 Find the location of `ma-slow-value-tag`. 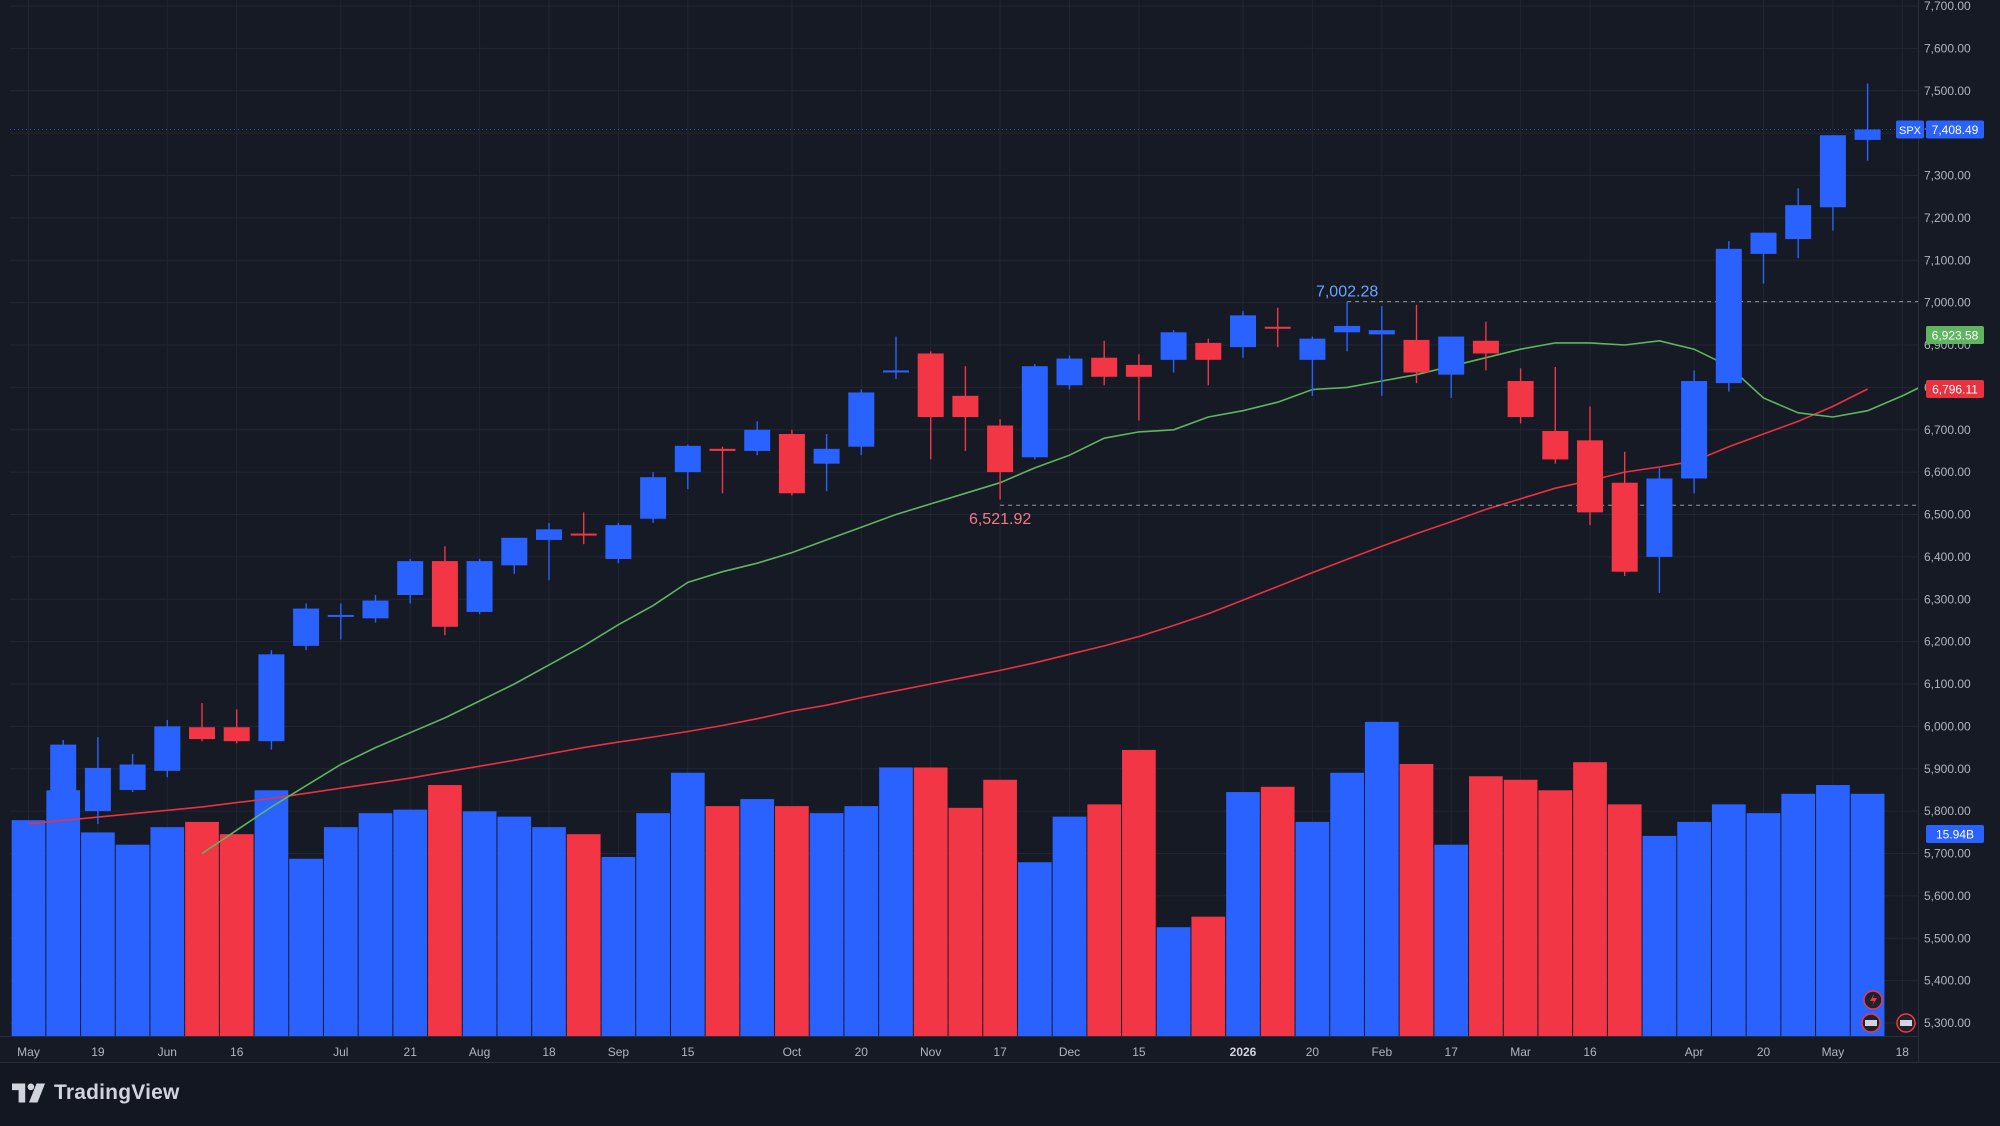

ma-slow-value-tag is located at coordinates (1955, 389).